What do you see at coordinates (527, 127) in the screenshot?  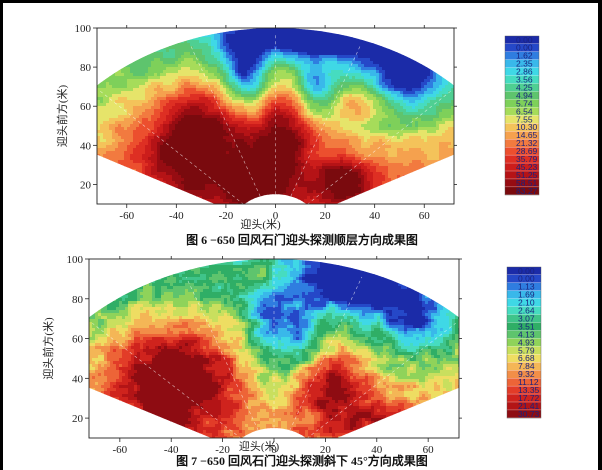 I see `legend-value: 10.30` at bounding box center [527, 127].